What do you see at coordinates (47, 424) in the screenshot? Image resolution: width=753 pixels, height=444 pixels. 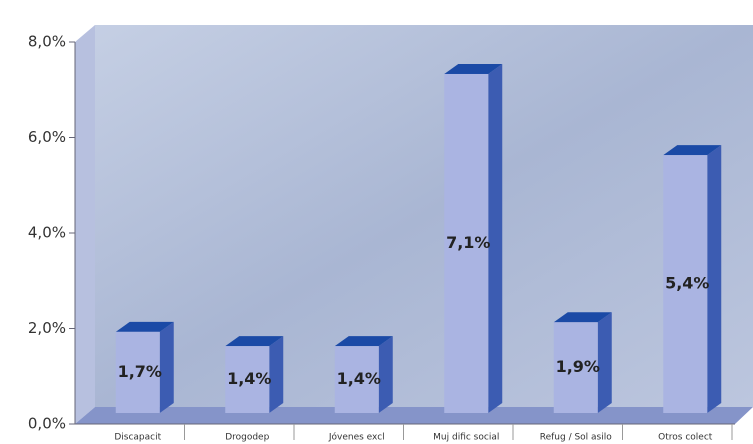 I see `y-tick-label: 0,0%` at bounding box center [47, 424].